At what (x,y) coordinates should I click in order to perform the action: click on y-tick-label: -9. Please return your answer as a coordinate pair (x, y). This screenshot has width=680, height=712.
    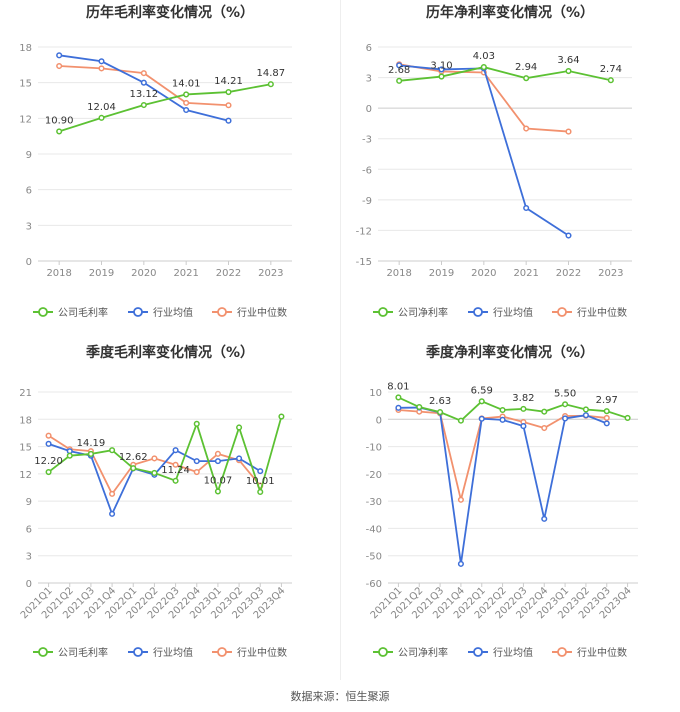
    Looking at the image, I should click on (367, 201).